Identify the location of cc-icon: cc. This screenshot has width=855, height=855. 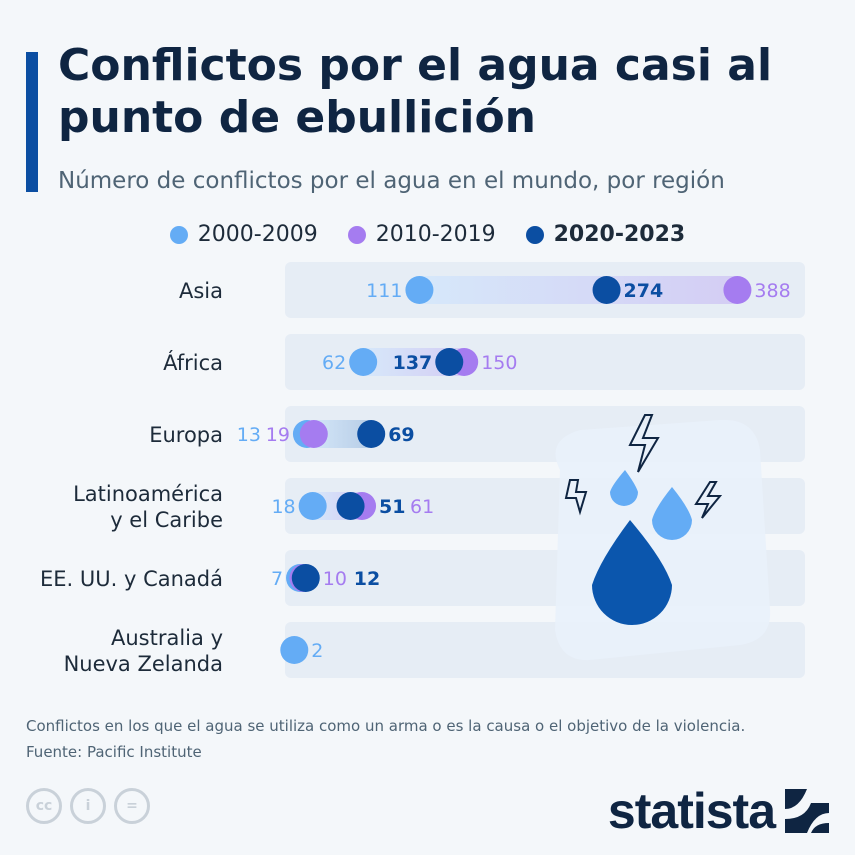
(44, 806).